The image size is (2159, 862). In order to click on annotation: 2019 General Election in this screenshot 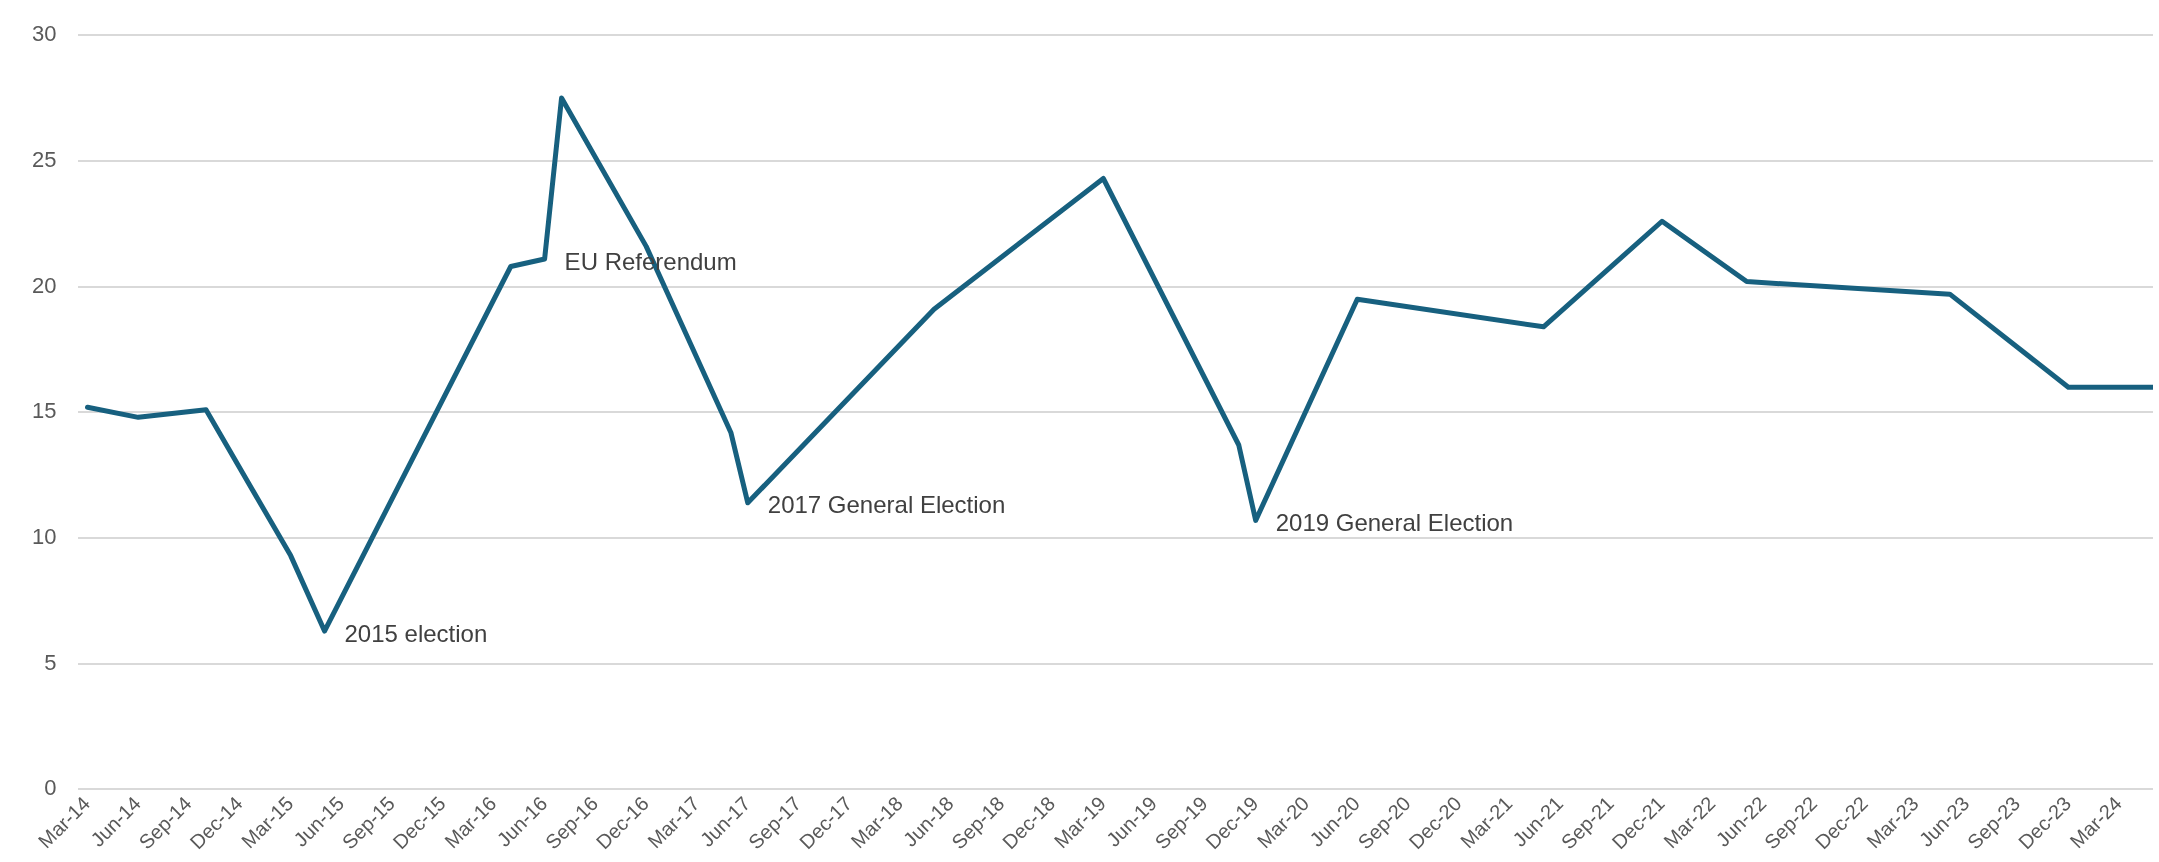, I will do `click(1394, 523)`.